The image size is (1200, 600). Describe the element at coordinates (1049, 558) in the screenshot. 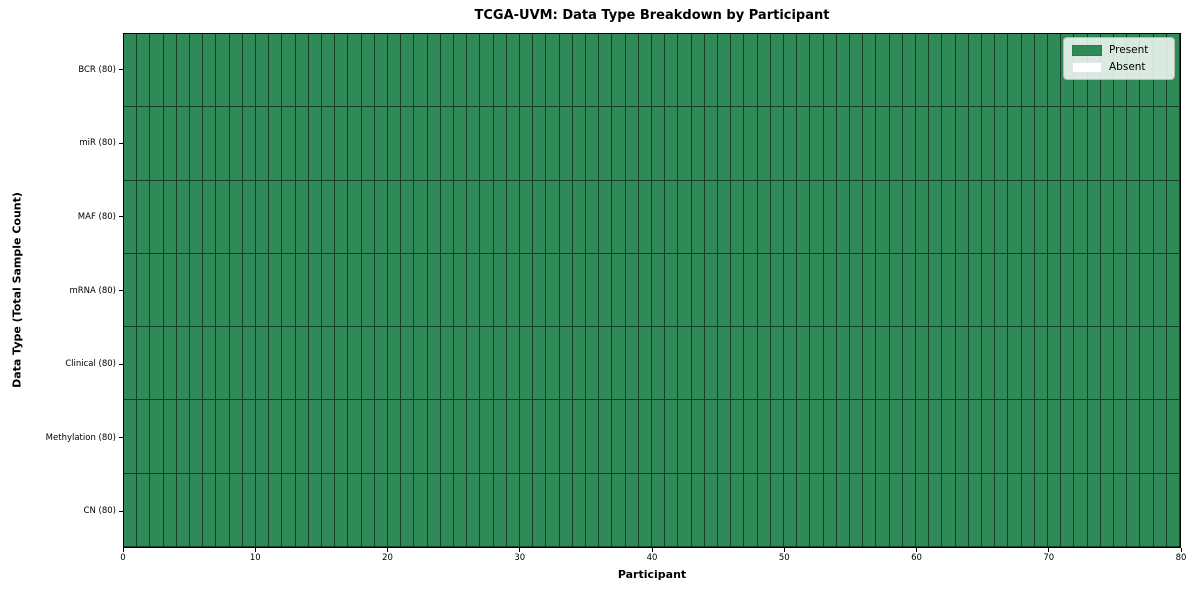

I see `x-tick-label: 70` at that location.